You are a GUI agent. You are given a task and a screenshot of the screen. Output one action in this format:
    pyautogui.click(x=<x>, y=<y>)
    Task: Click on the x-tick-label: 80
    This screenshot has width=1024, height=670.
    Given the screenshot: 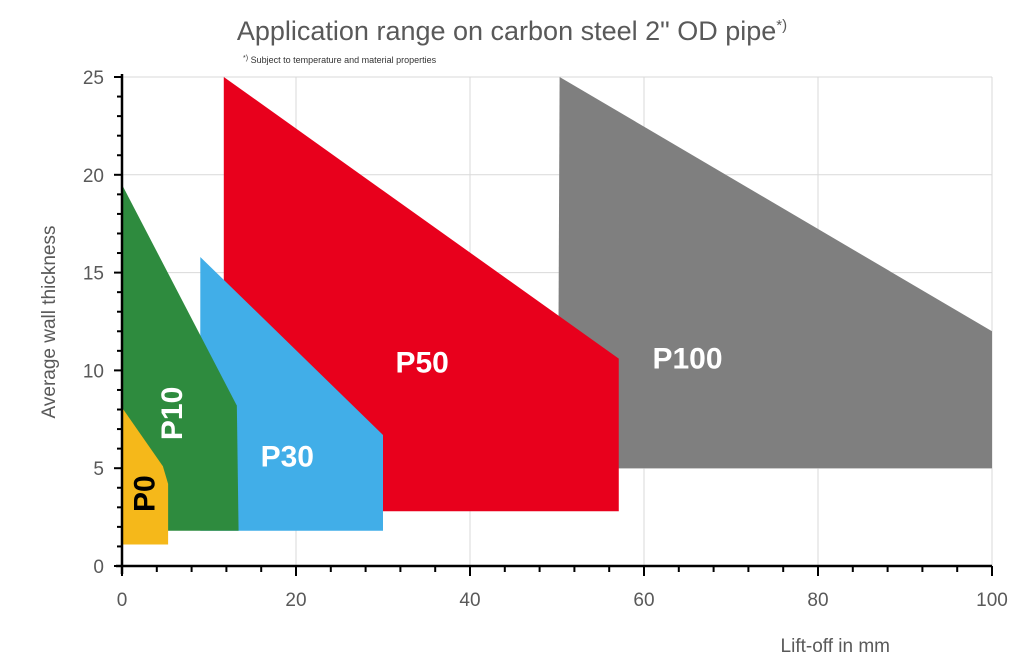 What is the action you would take?
    pyautogui.click(x=817, y=600)
    